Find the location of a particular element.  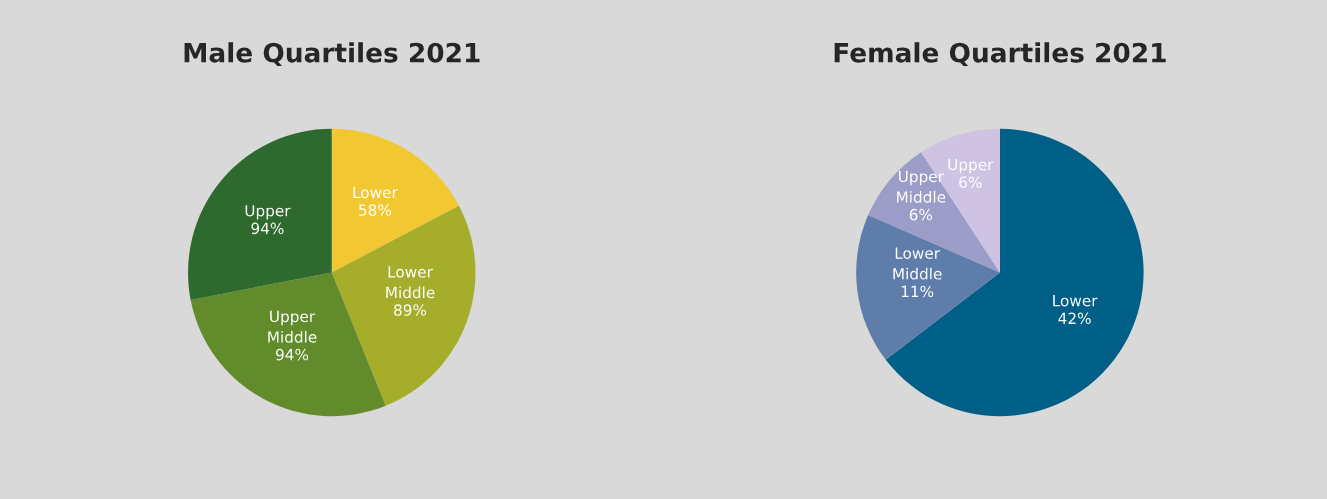

data-label: 58% is located at coordinates (375, 210).